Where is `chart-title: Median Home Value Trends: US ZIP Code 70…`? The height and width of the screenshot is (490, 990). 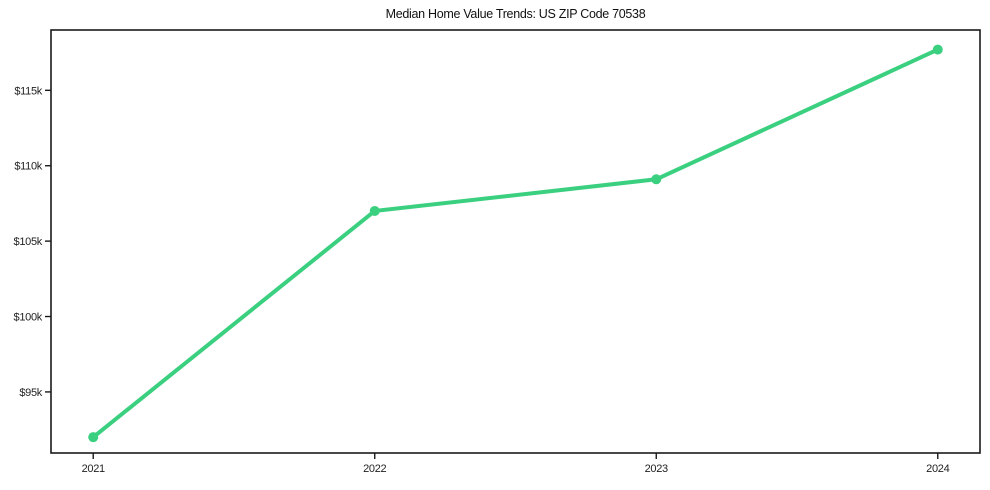 chart-title: Median Home Value Trends: US ZIP Code 70… is located at coordinates (515, 14).